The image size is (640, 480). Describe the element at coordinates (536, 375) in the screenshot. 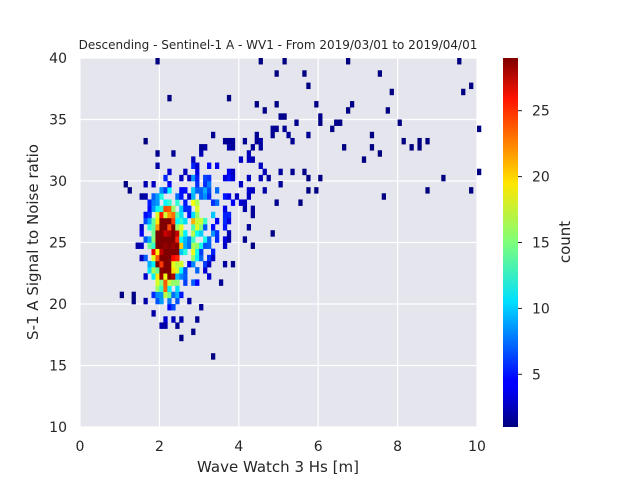

I see `colorbar-tick-label: 5` at that location.